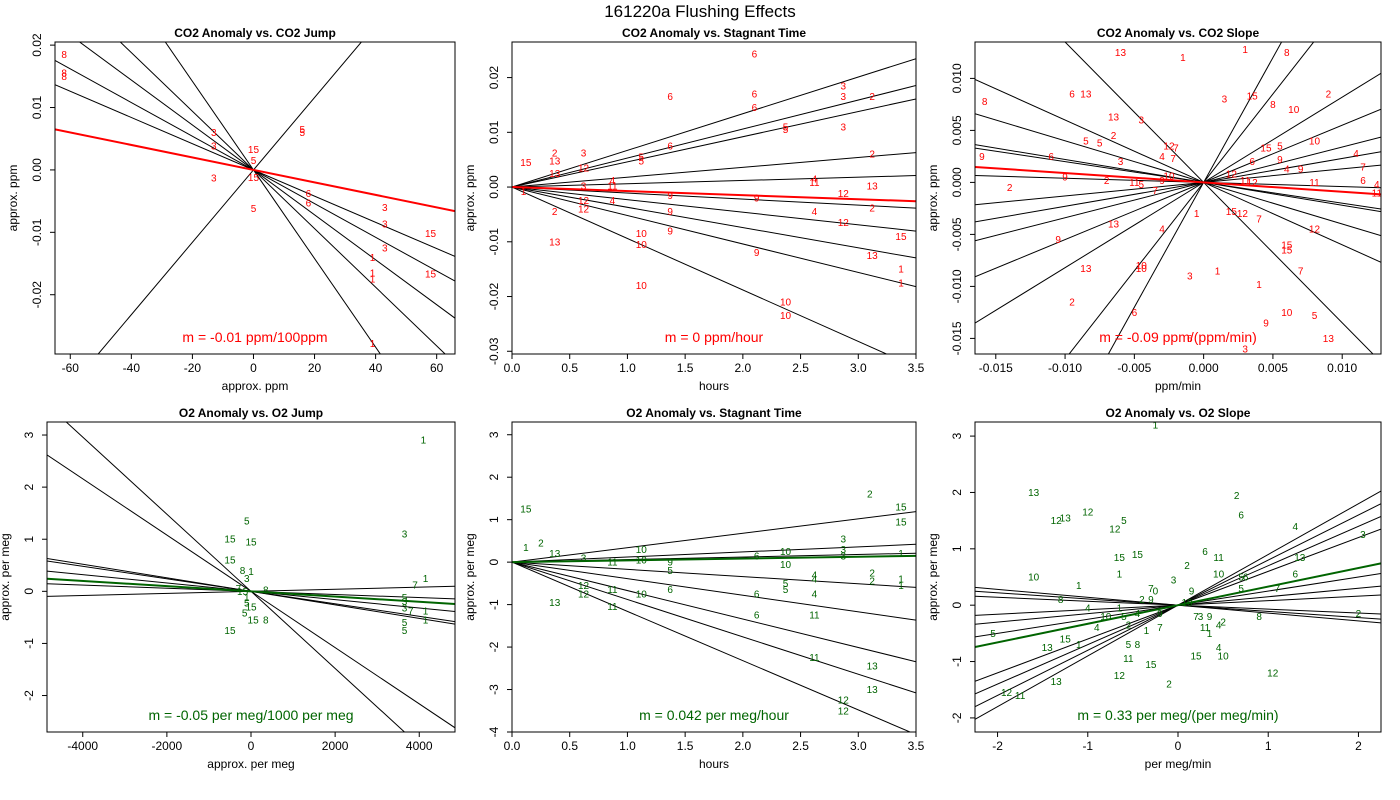 This screenshot has height=800, width=1400. What do you see at coordinates (315, 368) in the screenshot?
I see `x-tick-label: 20` at bounding box center [315, 368].